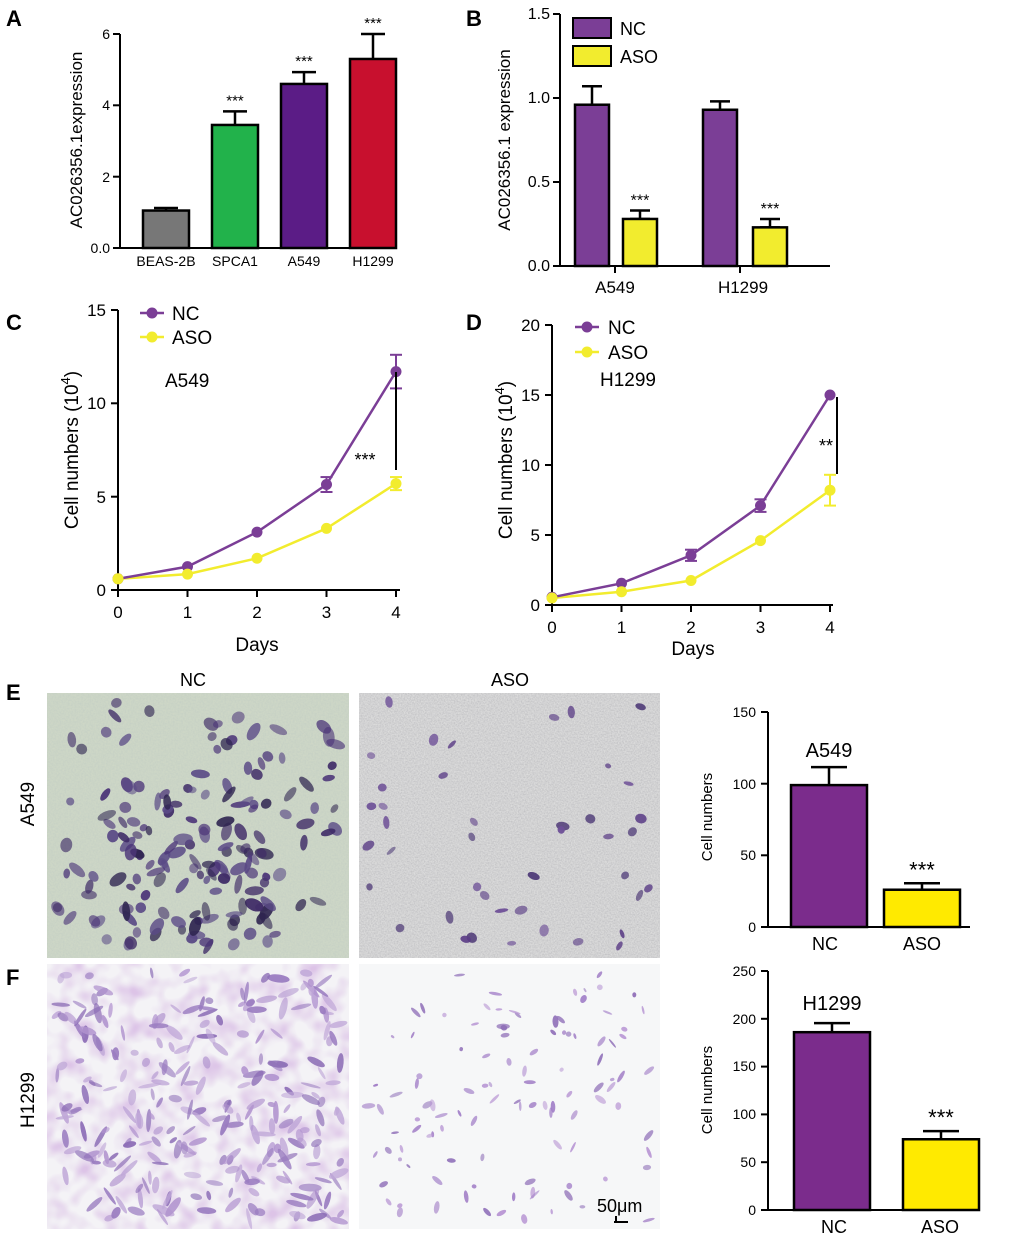  Describe the element at coordinates (193, 680) in the screenshot. I see `micrograph-column-label-nc: NC` at that location.